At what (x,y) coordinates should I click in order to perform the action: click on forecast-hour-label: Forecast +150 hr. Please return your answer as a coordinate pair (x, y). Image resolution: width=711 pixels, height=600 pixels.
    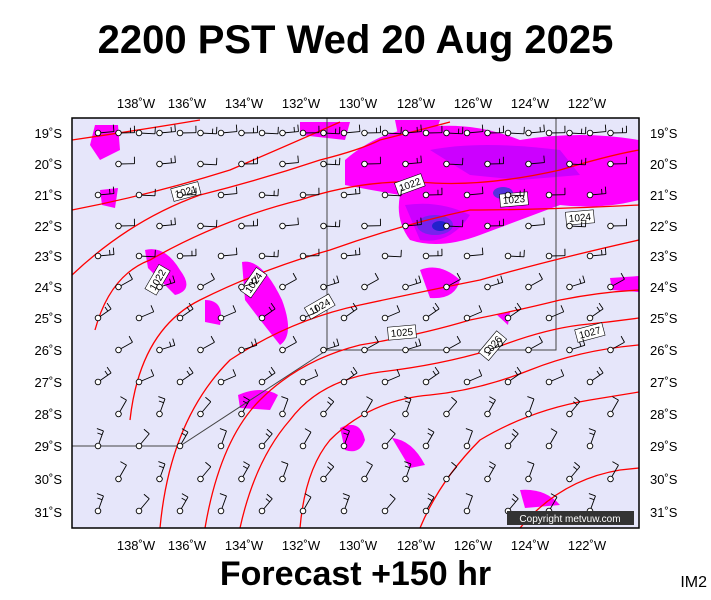
    Looking at the image, I should click on (355, 574).